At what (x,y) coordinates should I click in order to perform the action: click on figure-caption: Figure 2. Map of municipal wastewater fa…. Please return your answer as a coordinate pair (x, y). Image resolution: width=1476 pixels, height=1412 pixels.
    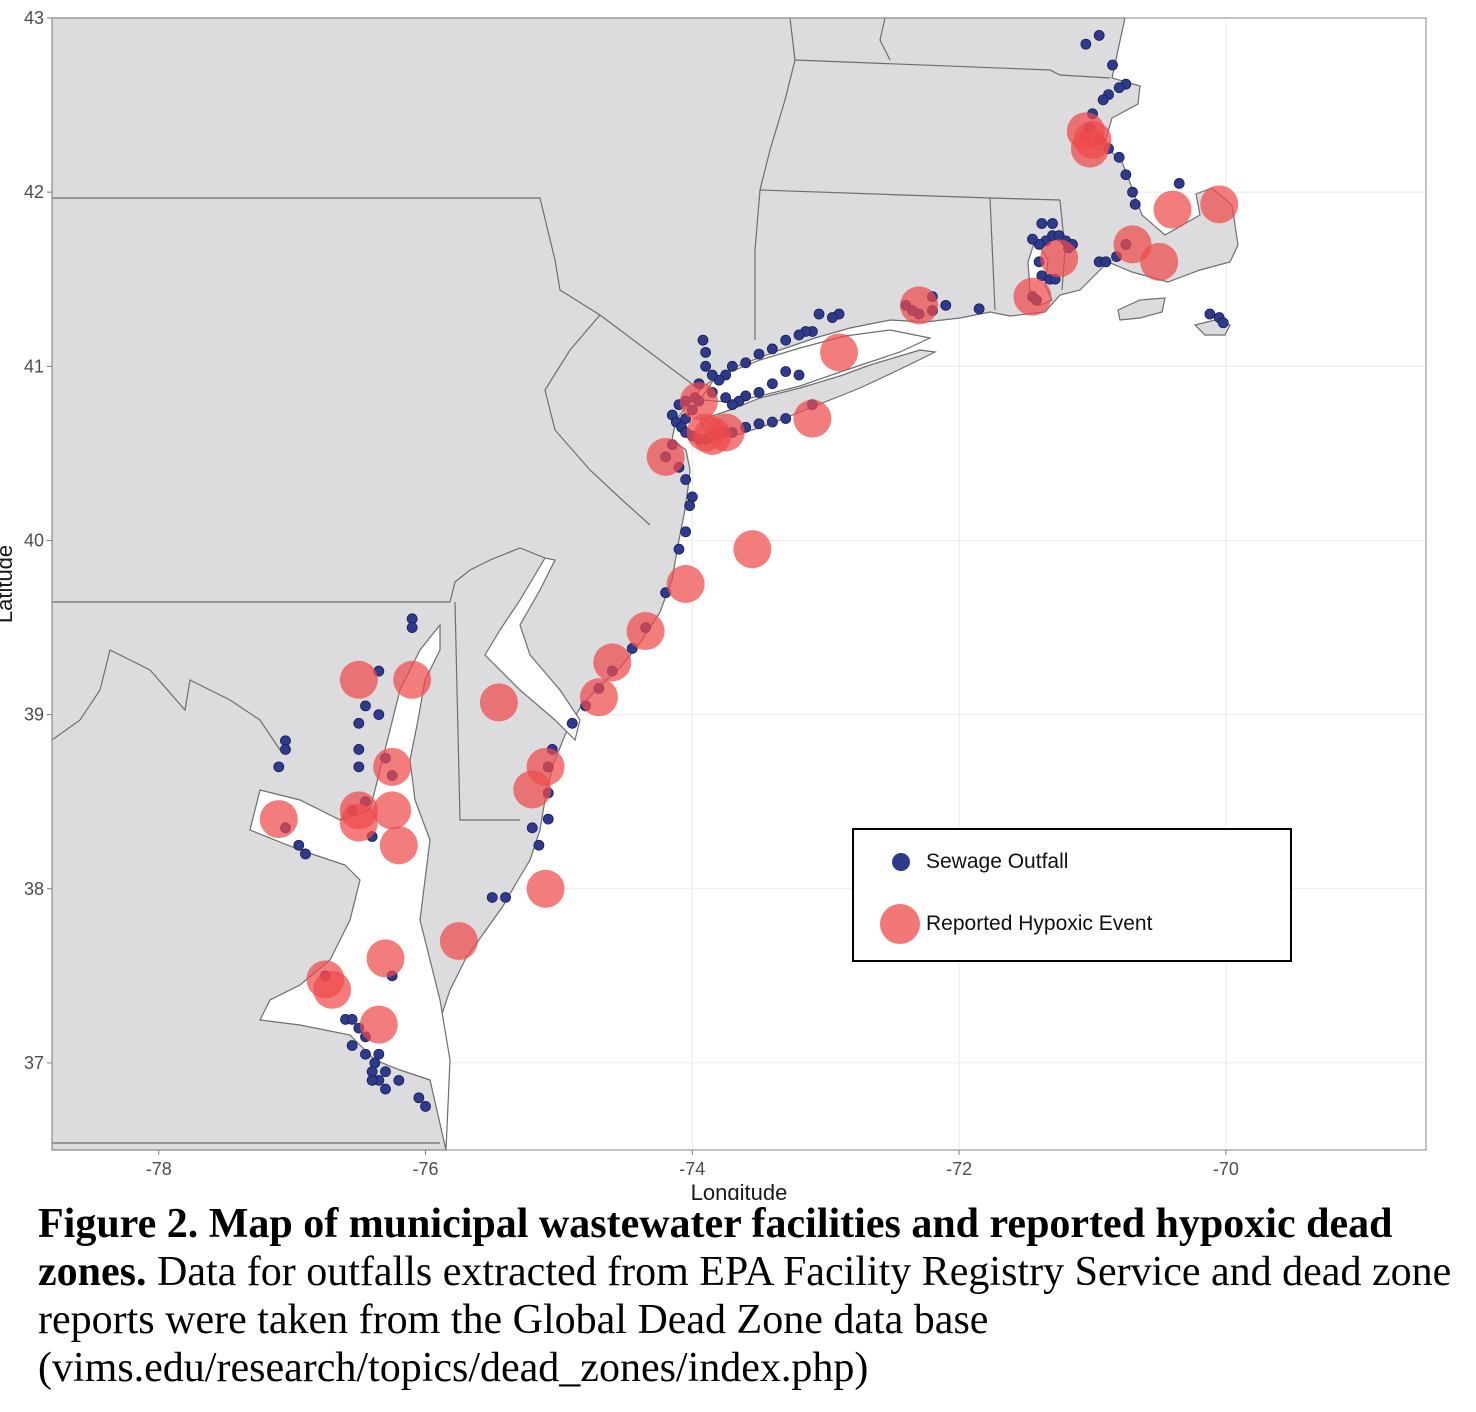
    Looking at the image, I should click on (748, 1296).